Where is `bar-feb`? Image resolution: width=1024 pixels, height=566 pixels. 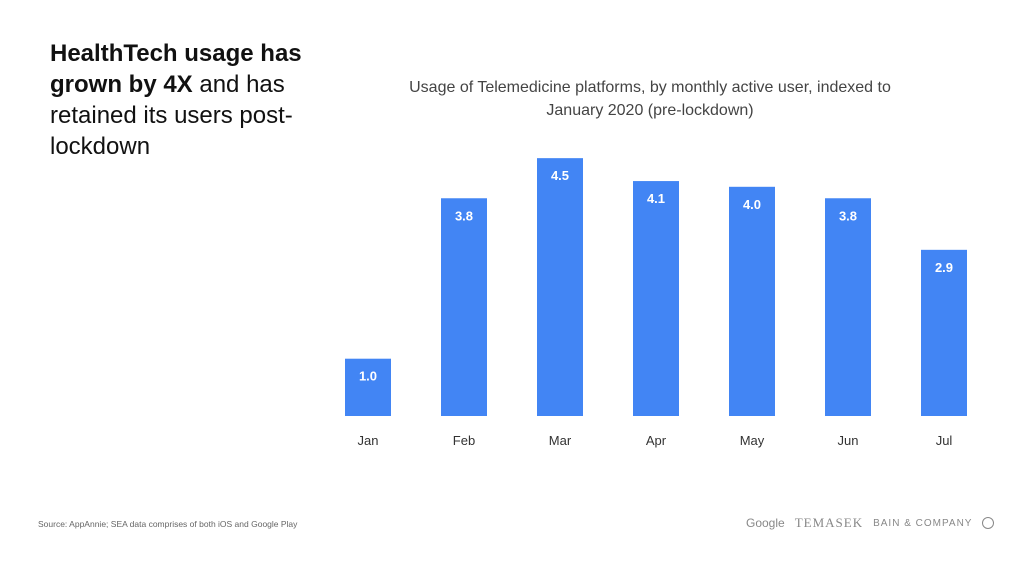
bar-feb is located at coordinates (464, 307).